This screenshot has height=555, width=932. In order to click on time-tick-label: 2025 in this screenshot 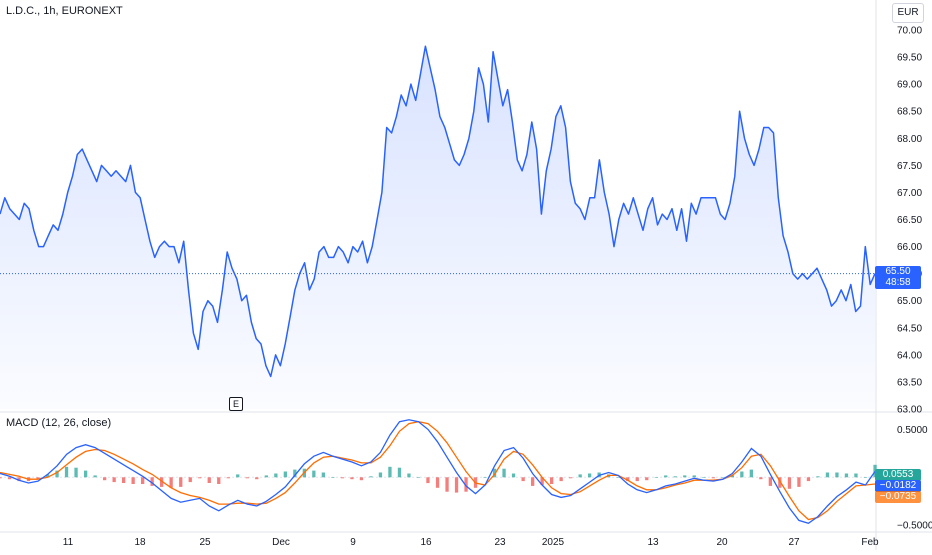, I will do `click(553, 542)`.